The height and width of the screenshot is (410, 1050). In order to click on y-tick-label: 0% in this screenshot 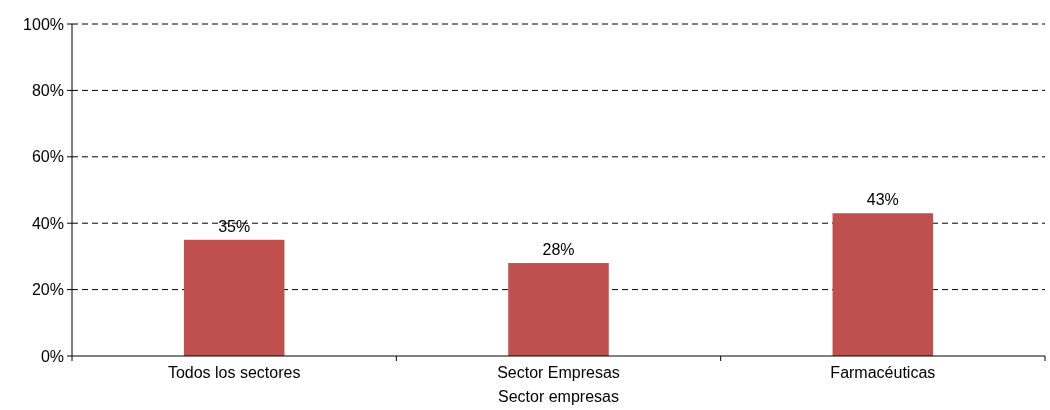, I will do `click(52, 356)`.